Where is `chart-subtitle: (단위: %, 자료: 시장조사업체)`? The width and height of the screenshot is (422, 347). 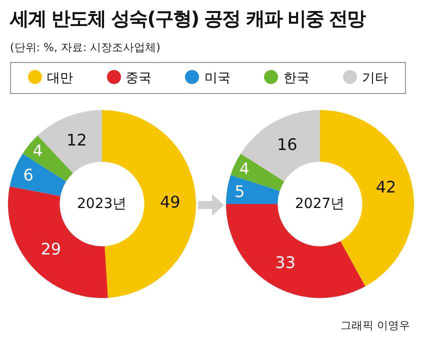 chart-subtitle: (단위: %, 자료: 시장조사업체) is located at coordinates (85, 47).